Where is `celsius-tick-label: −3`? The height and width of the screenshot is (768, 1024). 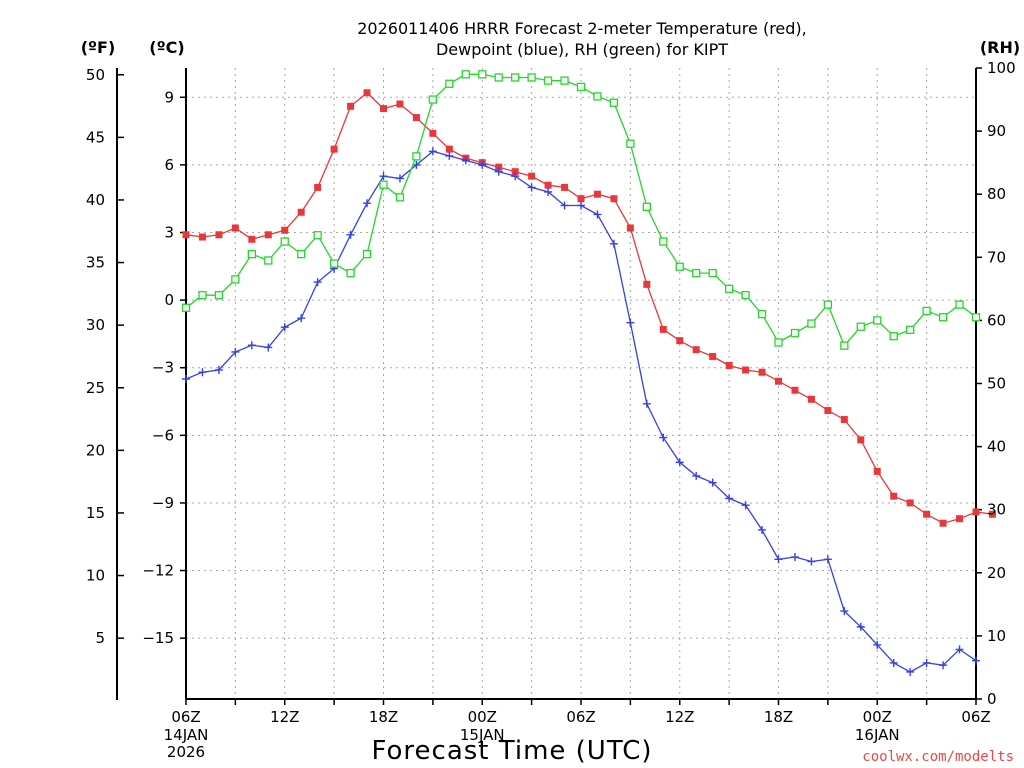 celsius-tick-label: −3 is located at coordinates (163, 368).